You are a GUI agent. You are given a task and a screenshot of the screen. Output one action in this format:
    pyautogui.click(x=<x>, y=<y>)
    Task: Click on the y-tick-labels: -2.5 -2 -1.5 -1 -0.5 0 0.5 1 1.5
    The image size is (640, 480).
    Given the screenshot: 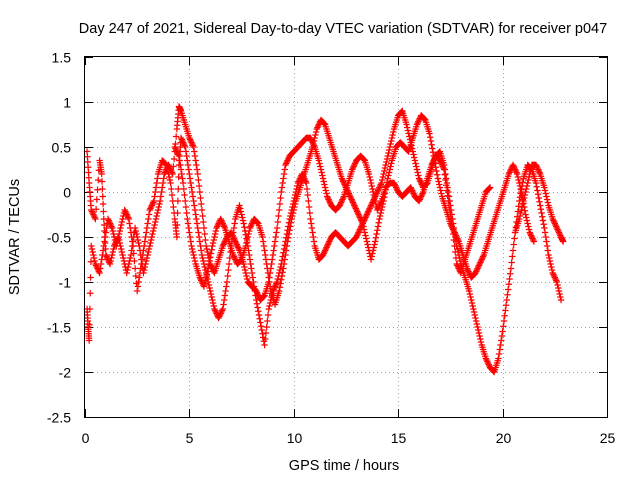 What is the action you would take?
    pyautogui.click(x=59, y=238)
    